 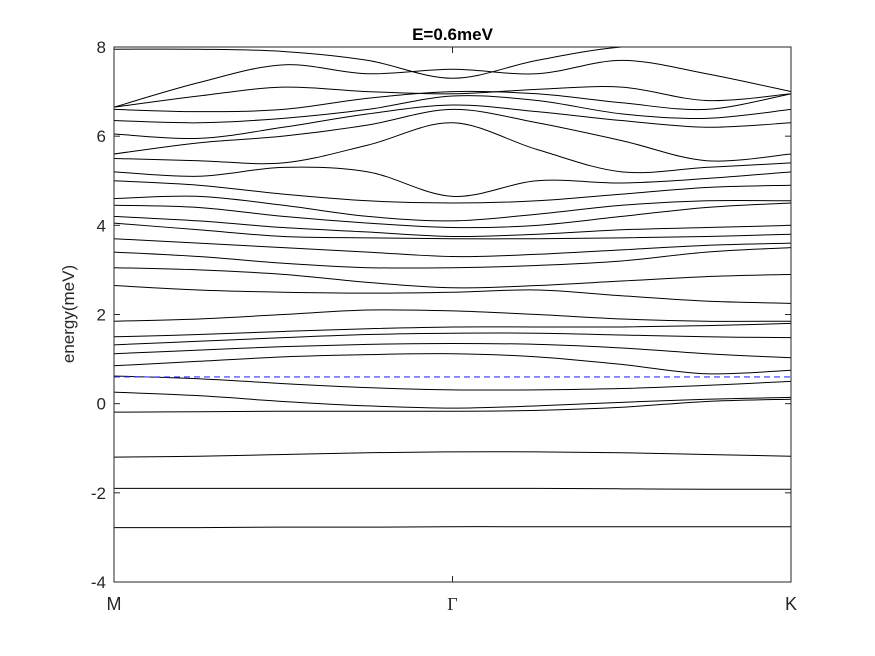 What do you see at coordinates (101, 136) in the screenshot?
I see `y-tick-label: 6` at bounding box center [101, 136].